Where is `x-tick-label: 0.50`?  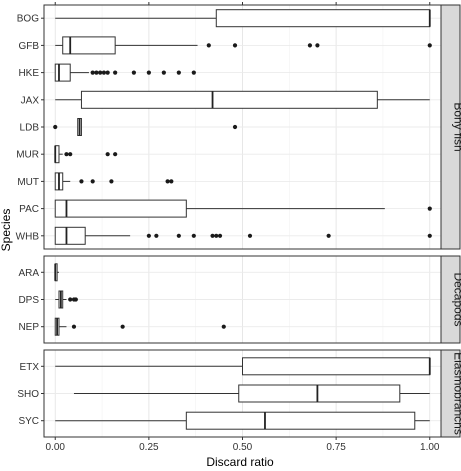 x-tick-label: 0.50 is located at coordinates (243, 447).